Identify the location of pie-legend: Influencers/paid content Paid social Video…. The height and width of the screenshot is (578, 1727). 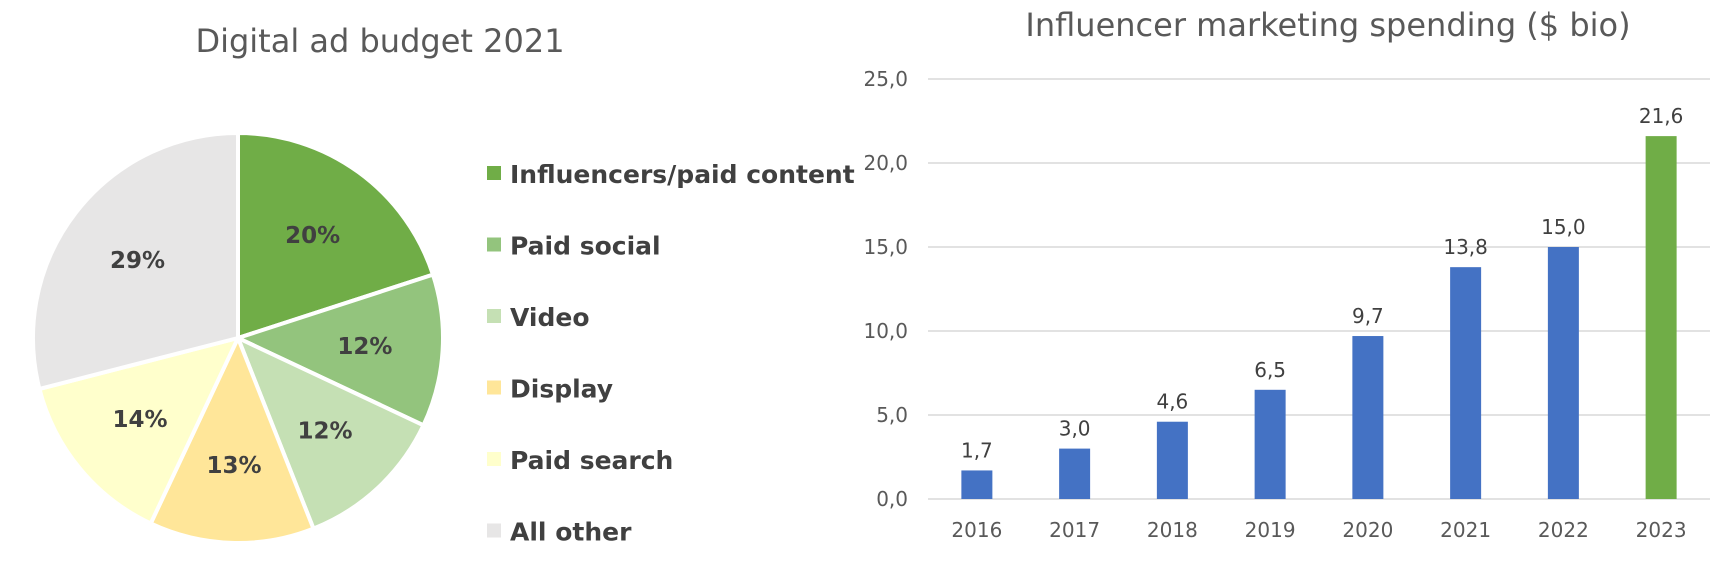
(671, 353).